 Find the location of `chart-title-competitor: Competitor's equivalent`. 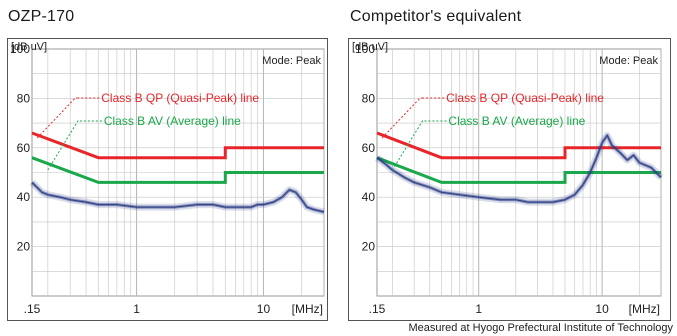

chart-title-competitor: Competitor's equivalent is located at coordinates (436, 16).